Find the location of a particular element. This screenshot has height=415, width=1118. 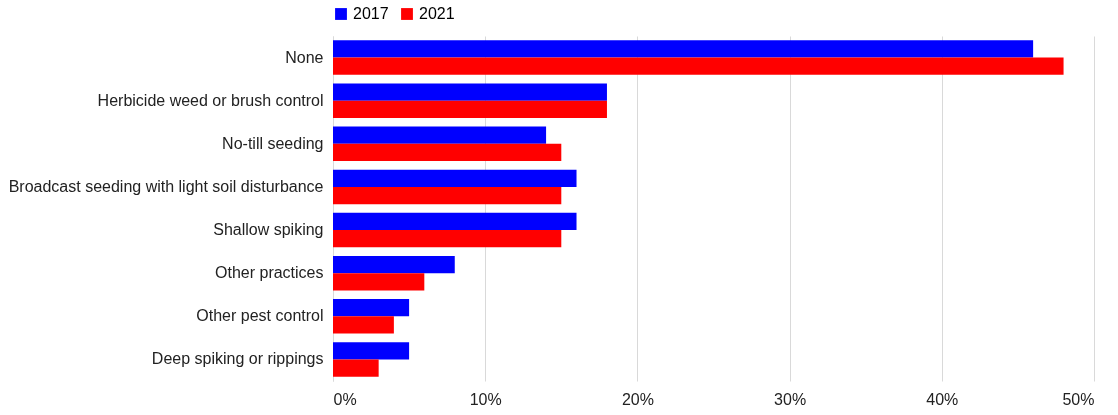

y-tick-label: Herbicide weed or brush control is located at coordinates (210, 100).